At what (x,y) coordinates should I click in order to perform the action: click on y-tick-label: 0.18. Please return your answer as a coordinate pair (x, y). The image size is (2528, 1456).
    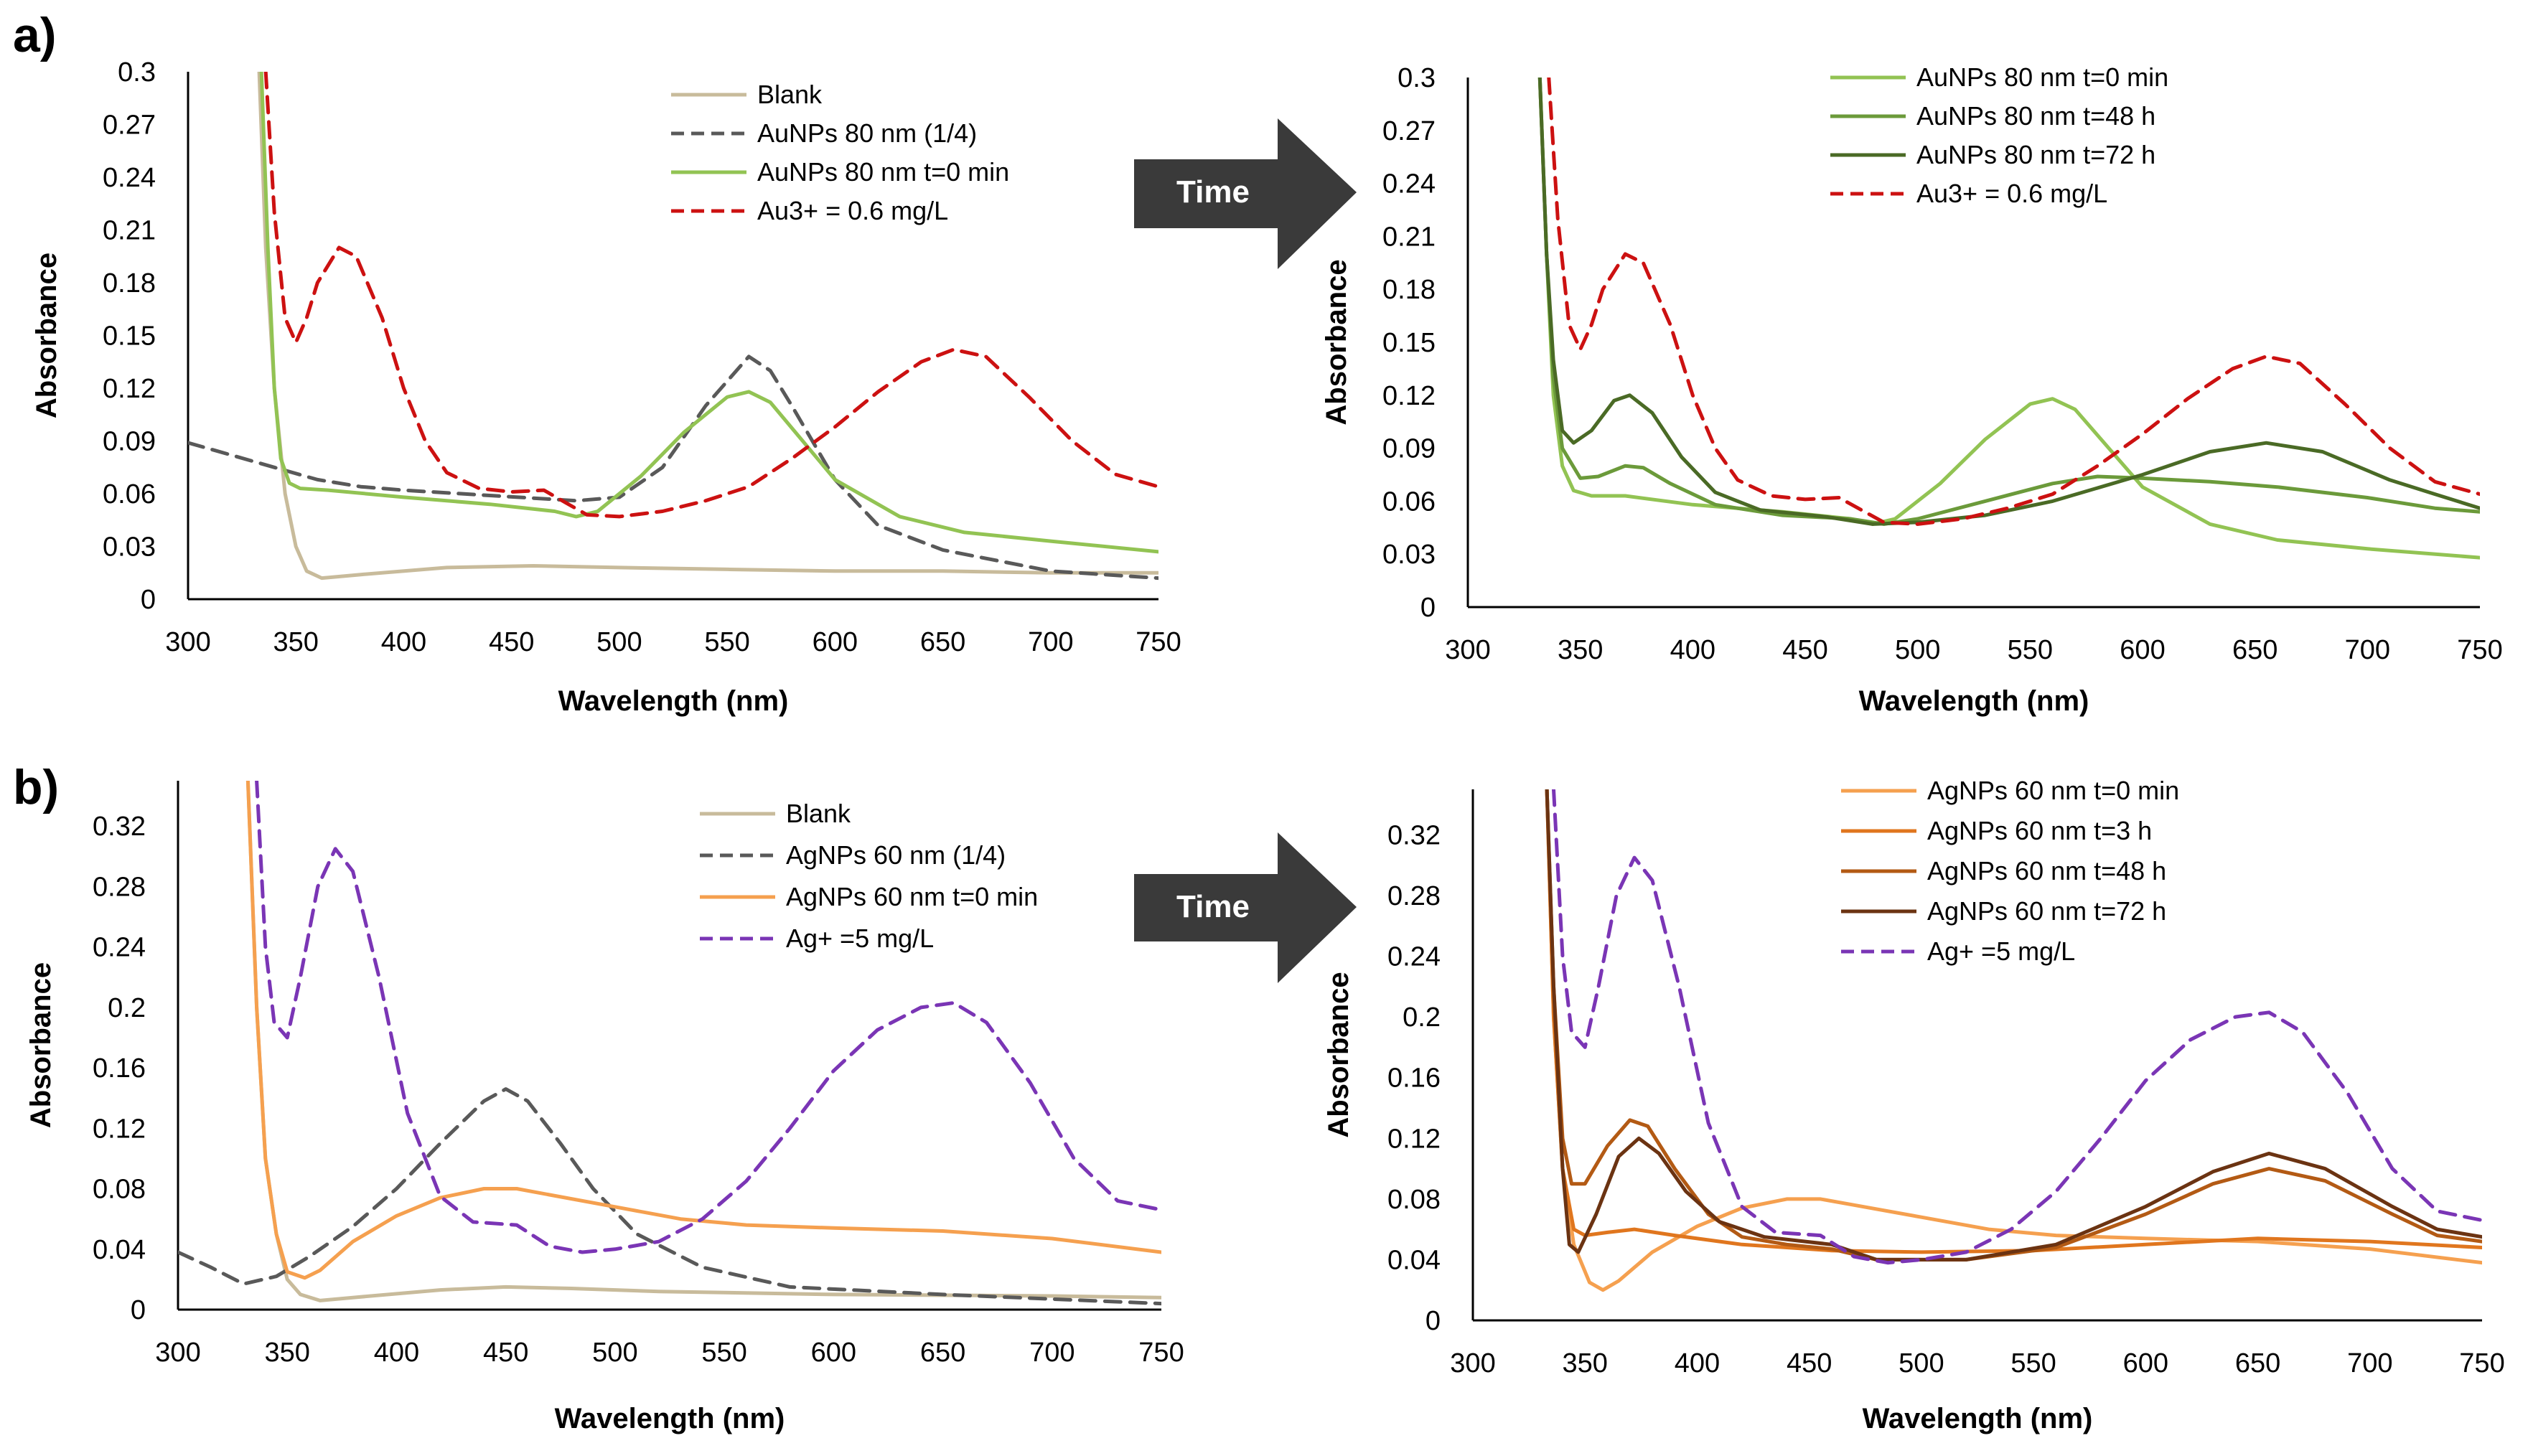
    Looking at the image, I should click on (1409, 290).